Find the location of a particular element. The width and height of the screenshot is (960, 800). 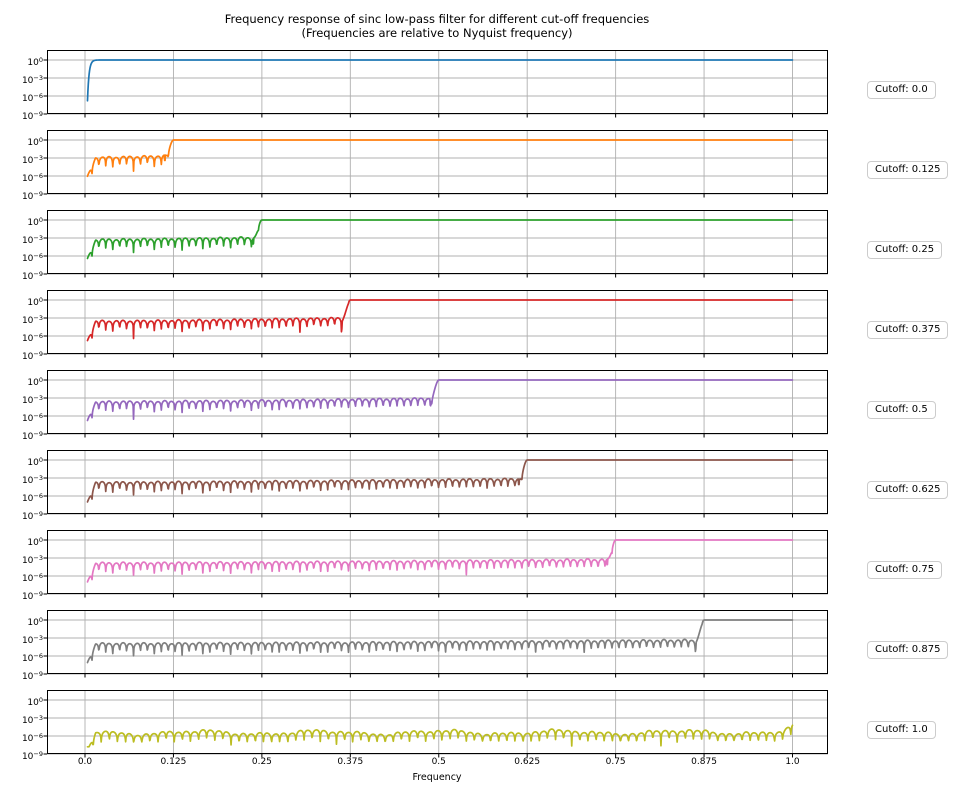

cutoff-label-box: Cutoff: 0.125 is located at coordinates (908, 170).